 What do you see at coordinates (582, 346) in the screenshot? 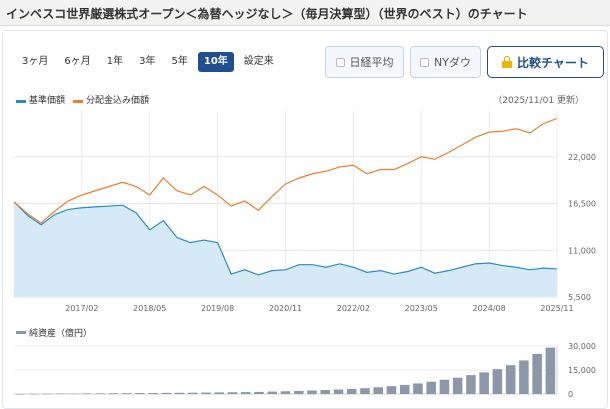
I see `bar-y-tick-label: 30,000` at bounding box center [582, 346].